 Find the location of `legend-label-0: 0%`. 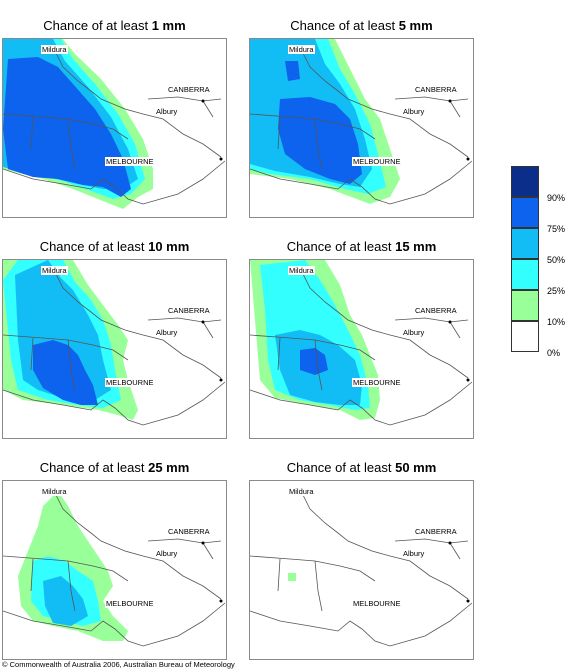

legend-label-0: 0% is located at coordinates (554, 353).